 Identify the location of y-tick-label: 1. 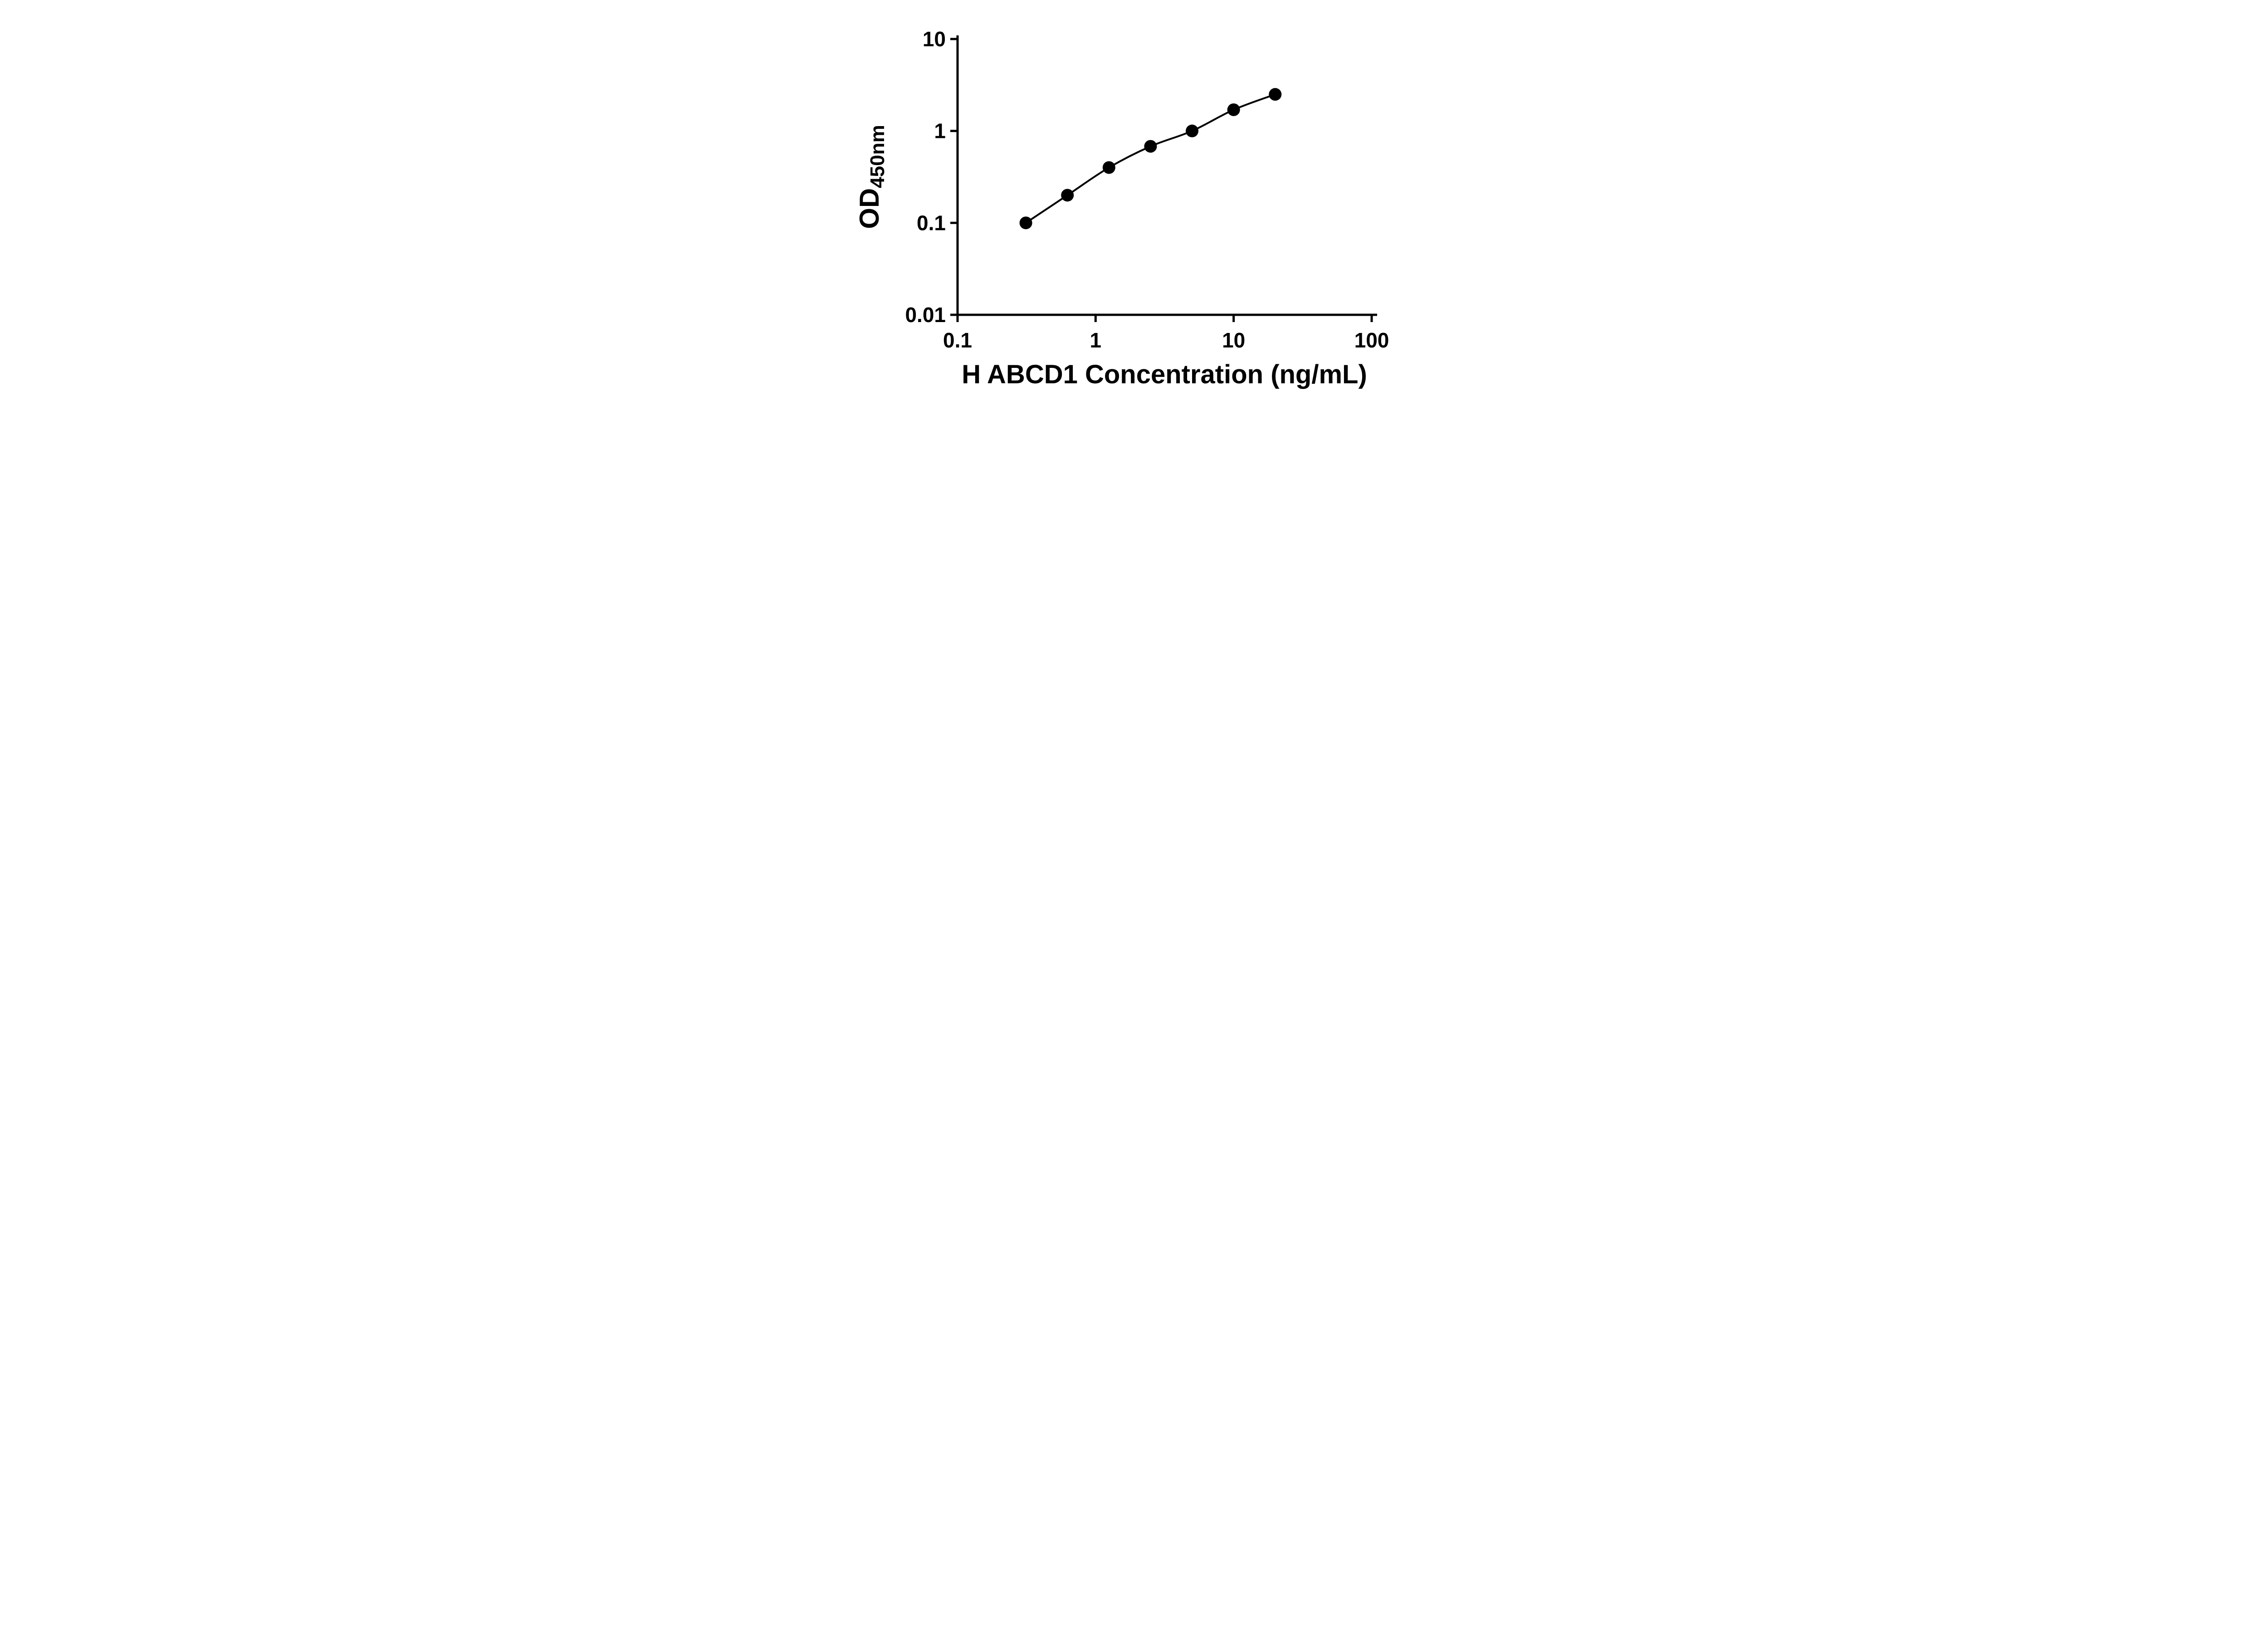
(940, 131).